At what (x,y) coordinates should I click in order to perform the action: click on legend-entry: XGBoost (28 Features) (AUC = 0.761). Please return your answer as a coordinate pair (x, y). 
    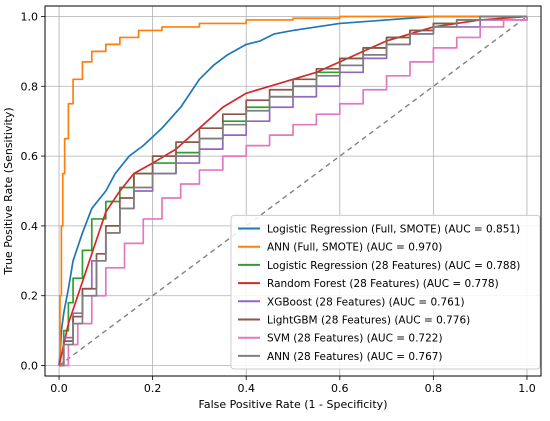
    Looking at the image, I should click on (366, 302).